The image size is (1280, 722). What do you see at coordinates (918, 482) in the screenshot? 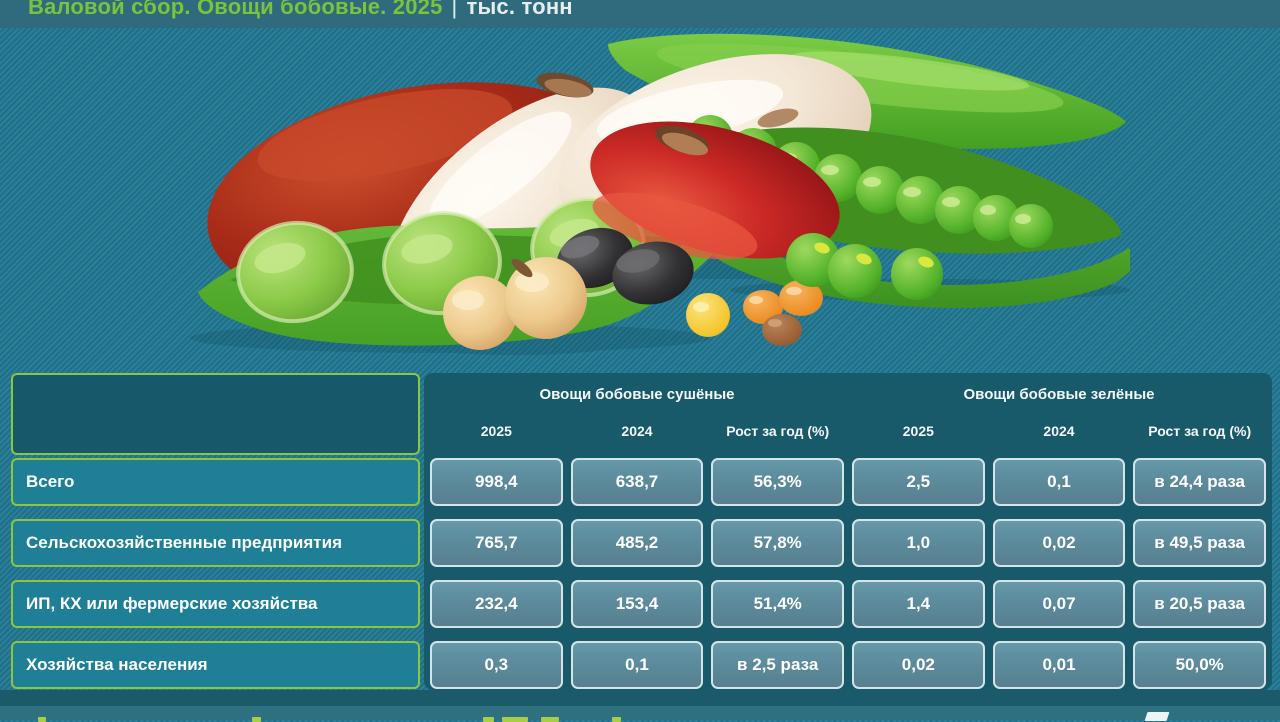
I see `data-cell: 2,5` at bounding box center [918, 482].